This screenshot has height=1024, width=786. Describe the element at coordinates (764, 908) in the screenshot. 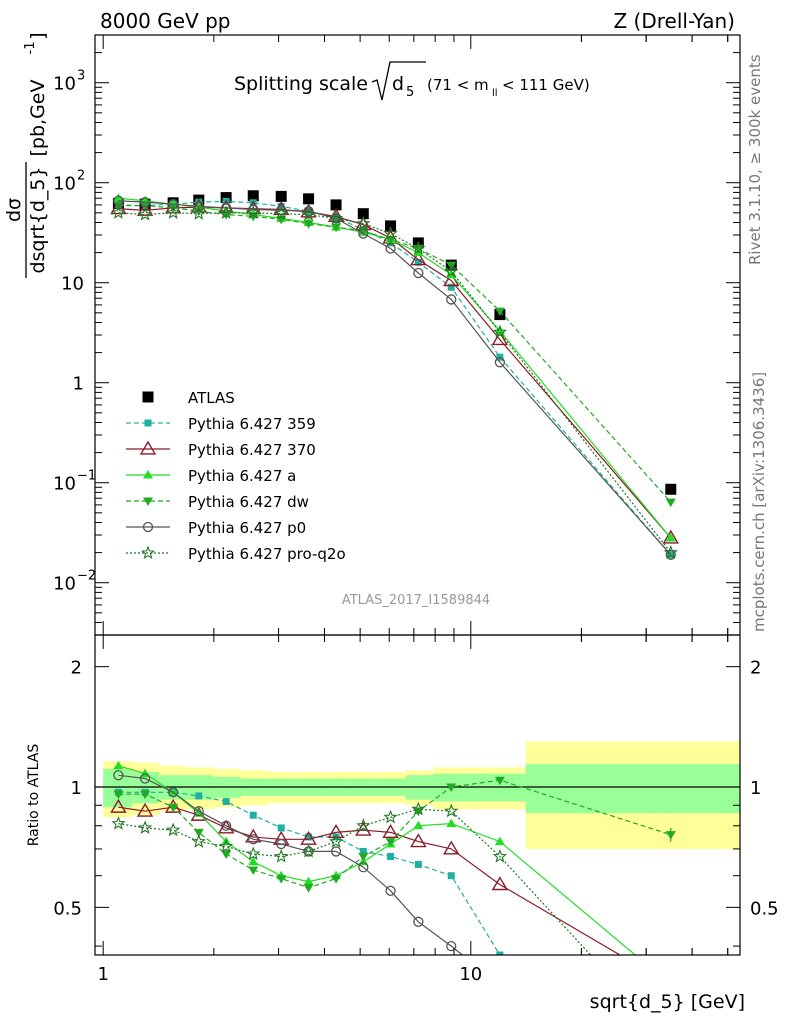

I see `ratio-y-tick-label-right: 0.5` at that location.